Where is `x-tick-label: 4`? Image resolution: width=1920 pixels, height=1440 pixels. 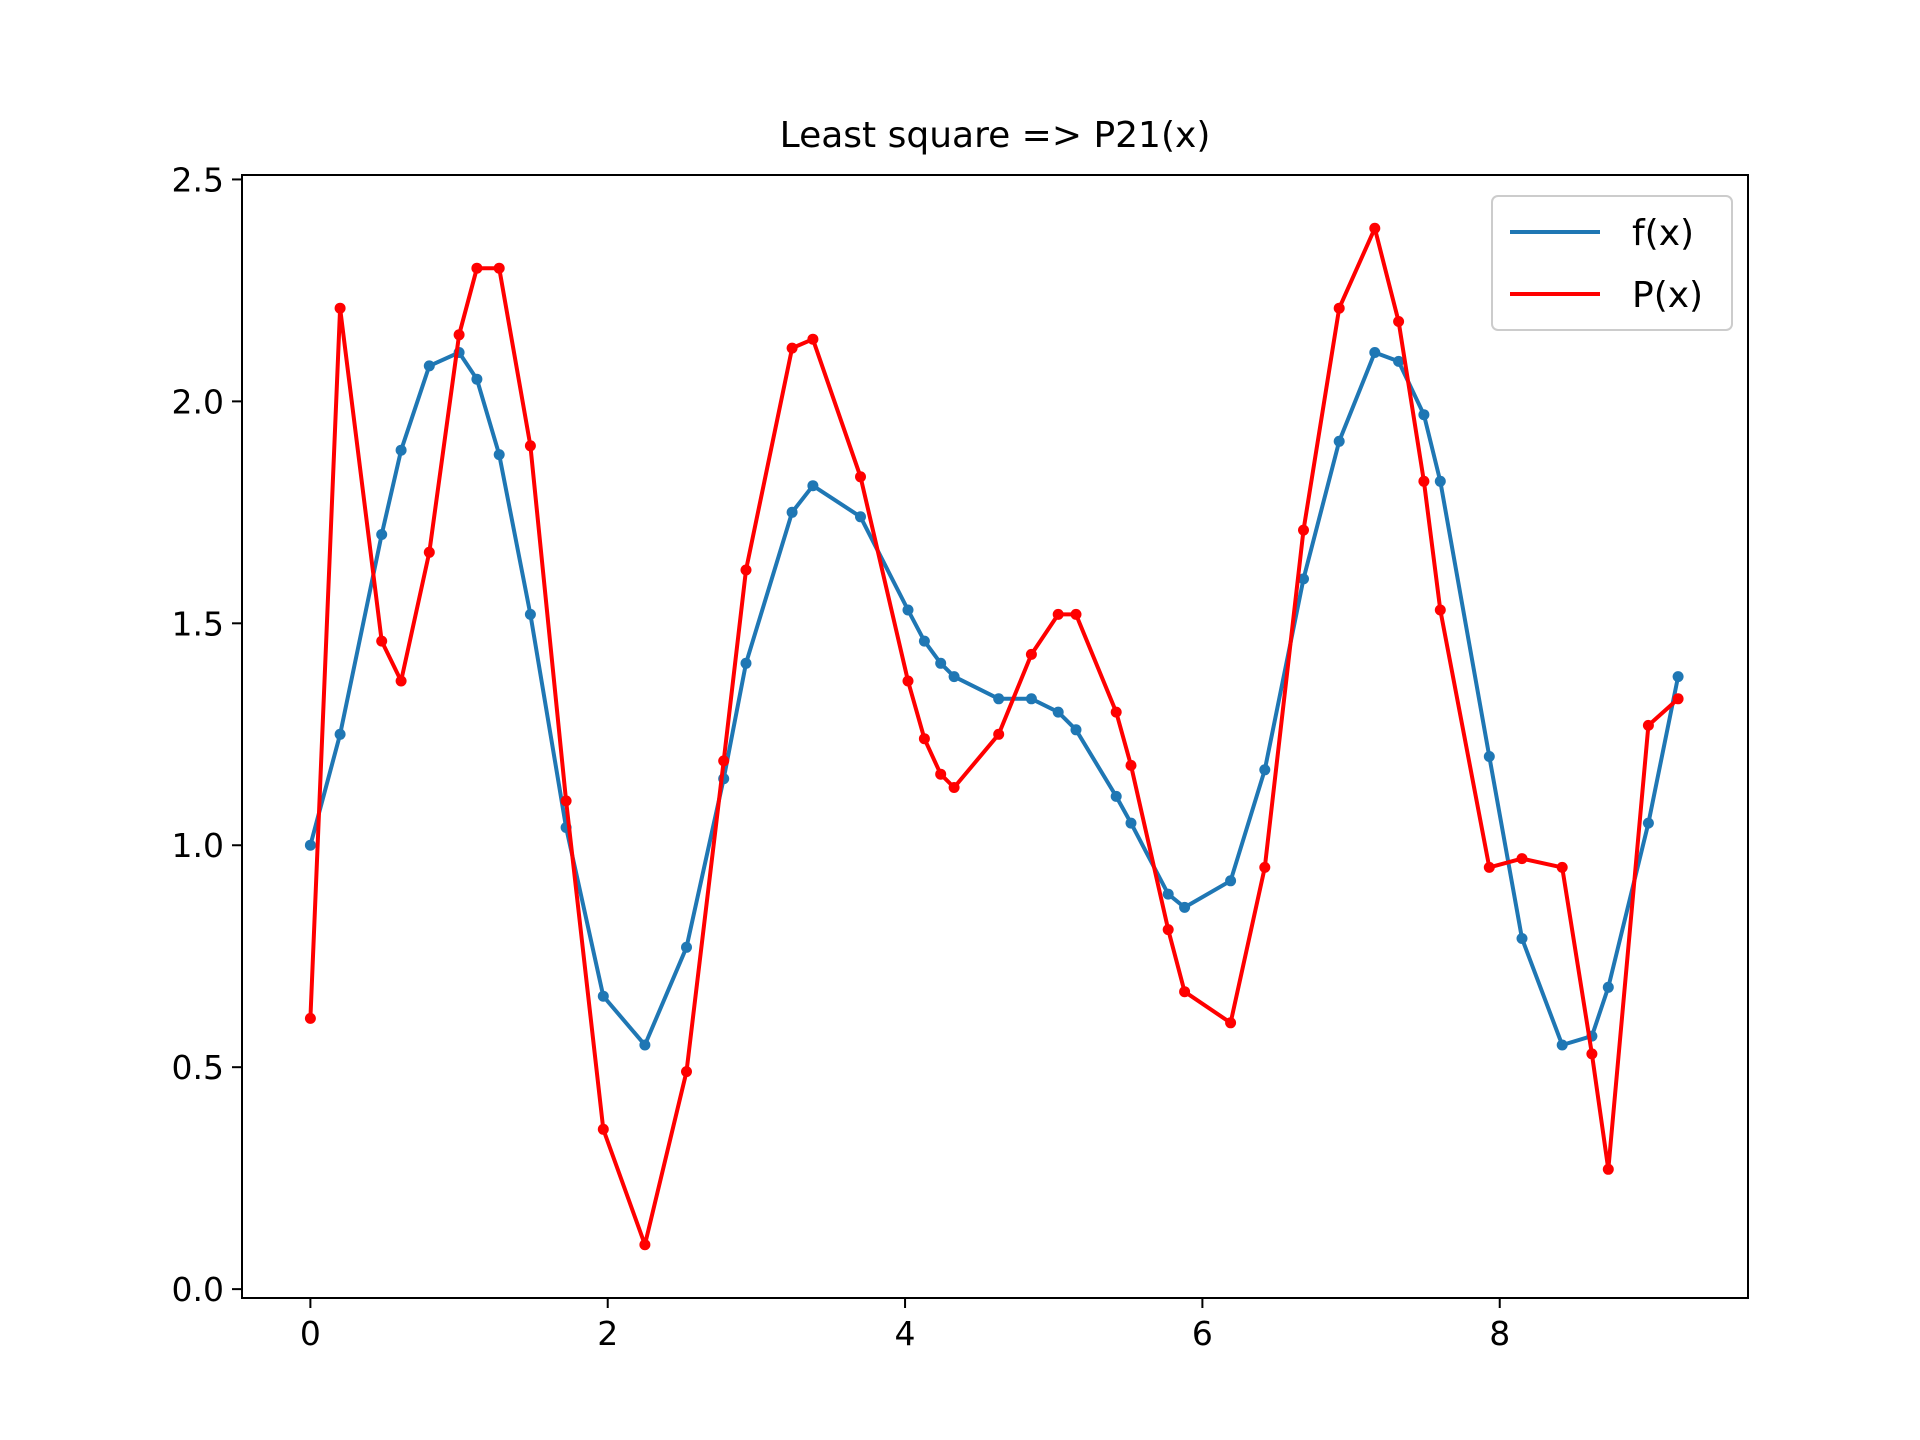
x-tick-label: 4 is located at coordinates (905, 1333).